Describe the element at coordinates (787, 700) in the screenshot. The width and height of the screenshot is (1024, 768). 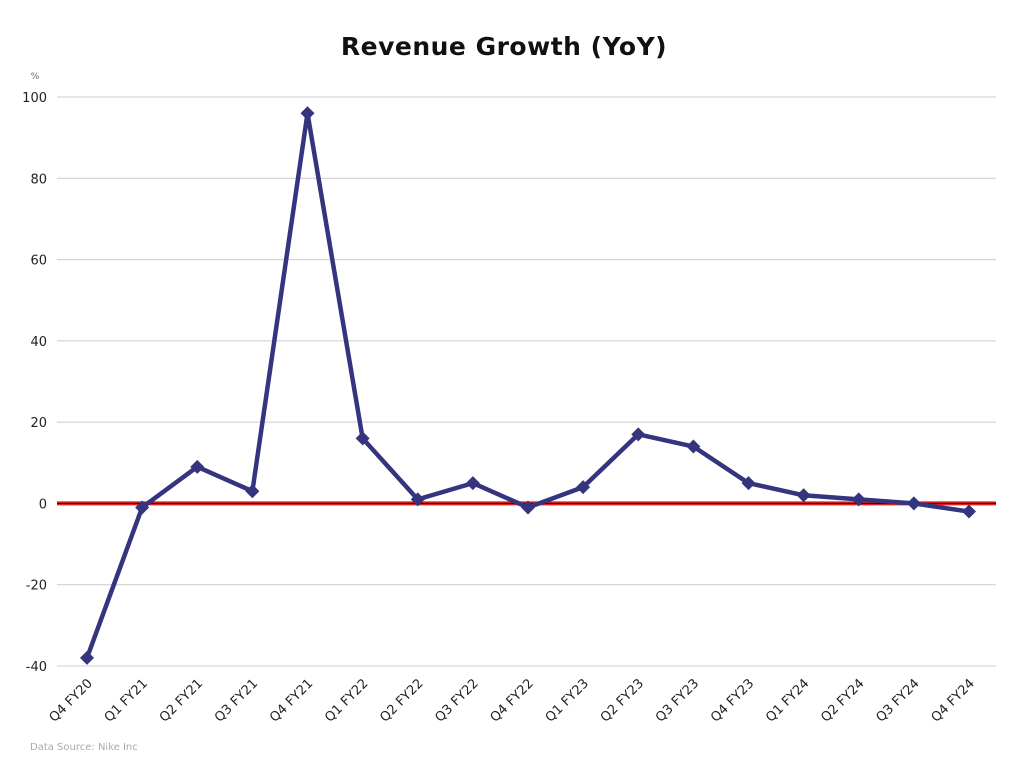
I see `x-tick-label: Q1 FY24` at that location.